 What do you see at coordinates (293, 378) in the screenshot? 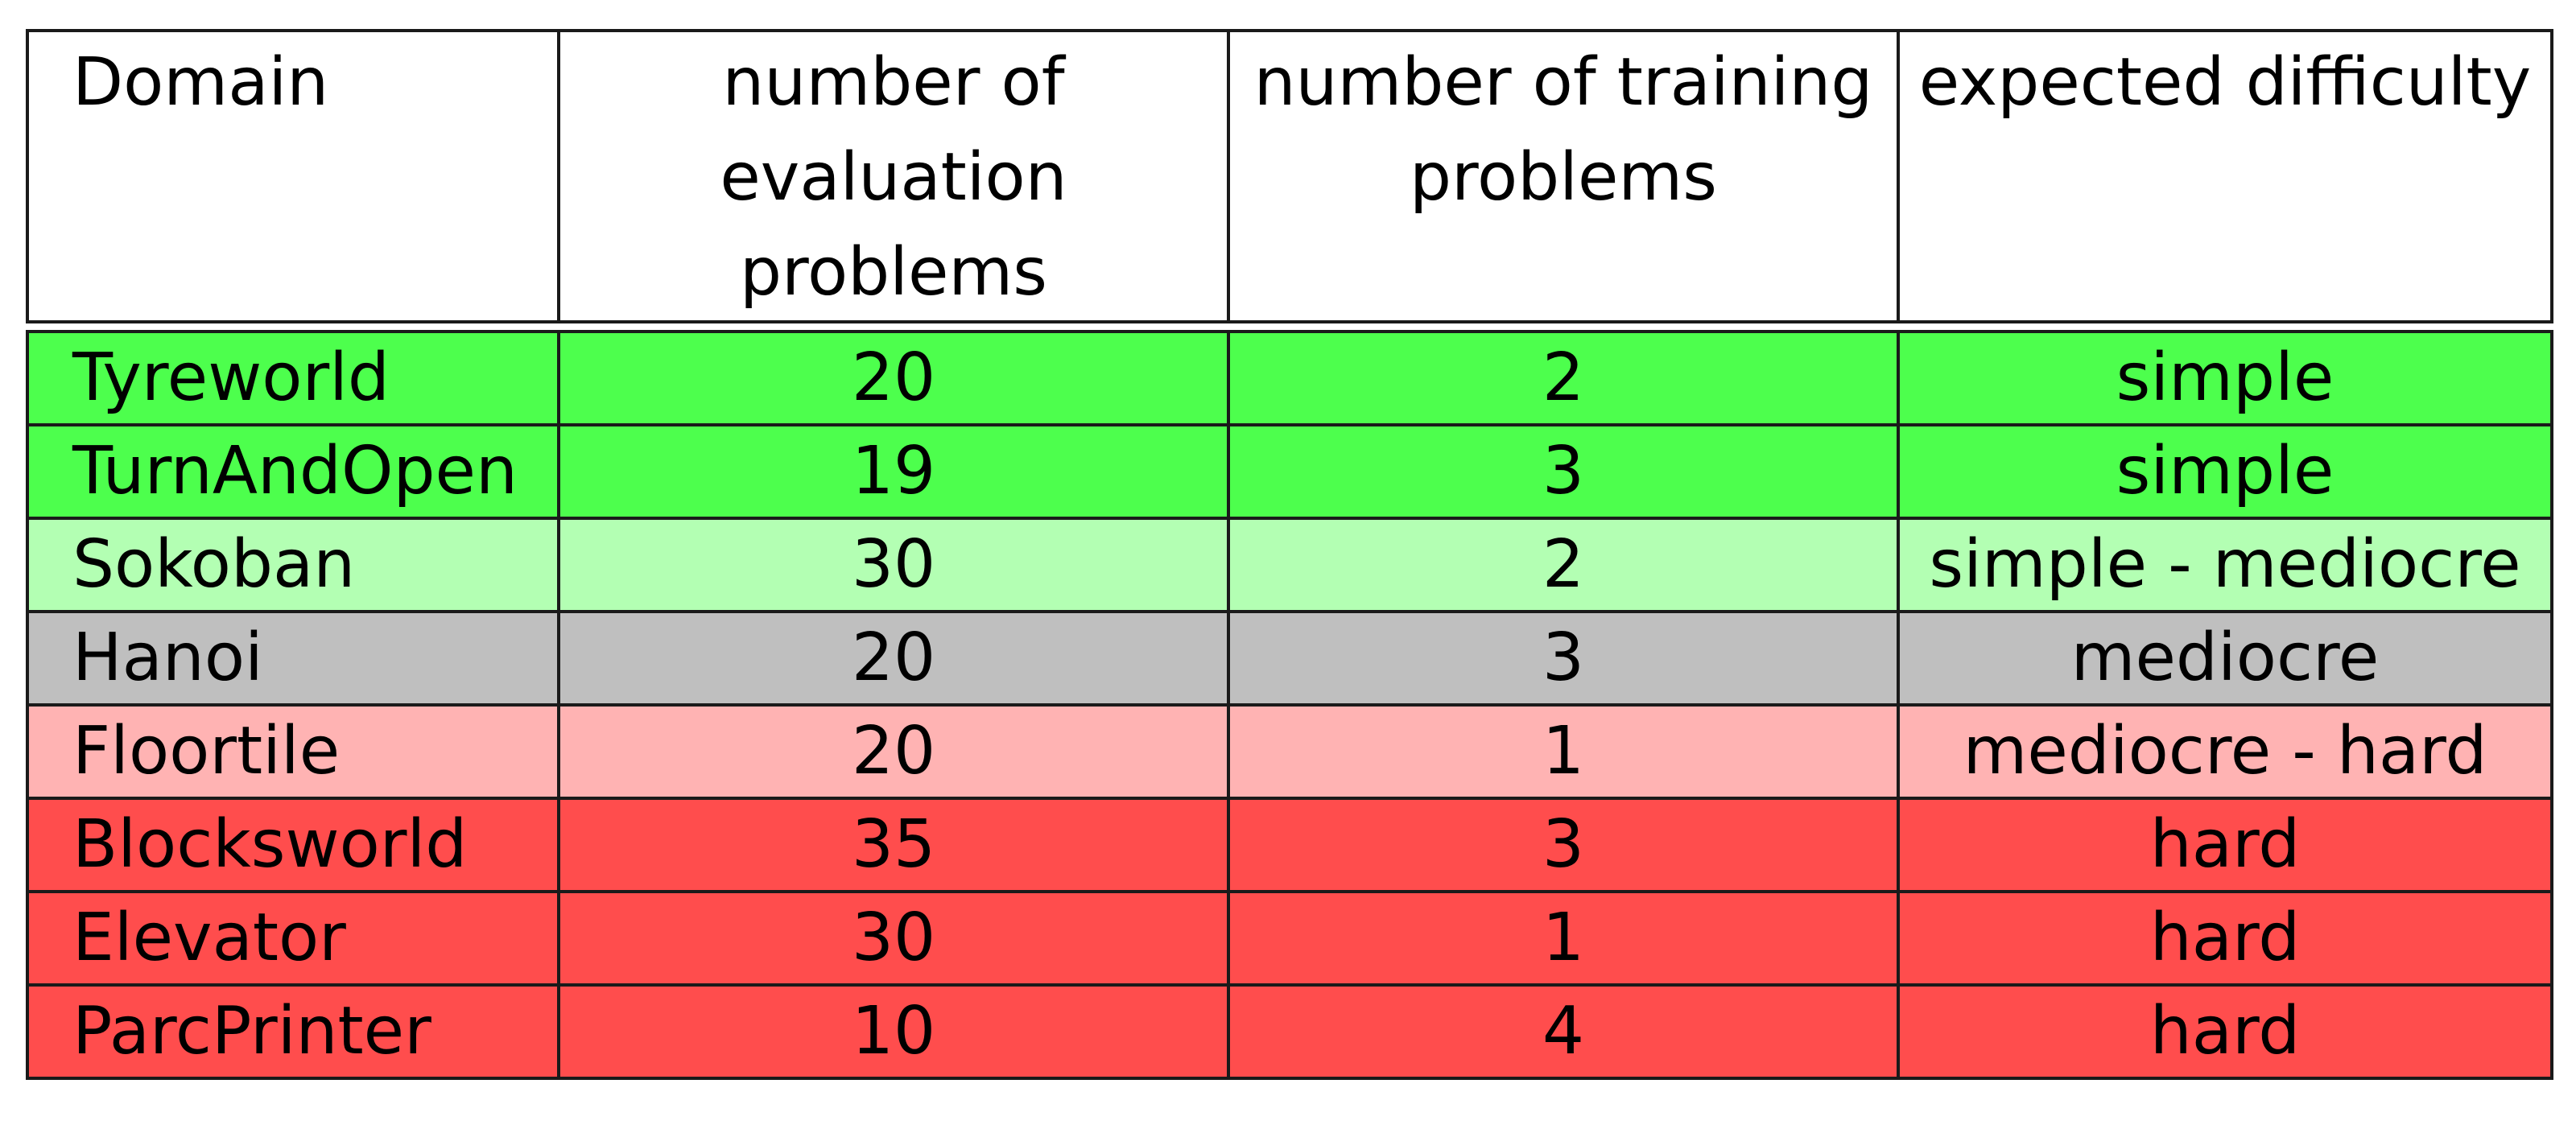
I see `cell-domain: Tyreworld` at bounding box center [293, 378].